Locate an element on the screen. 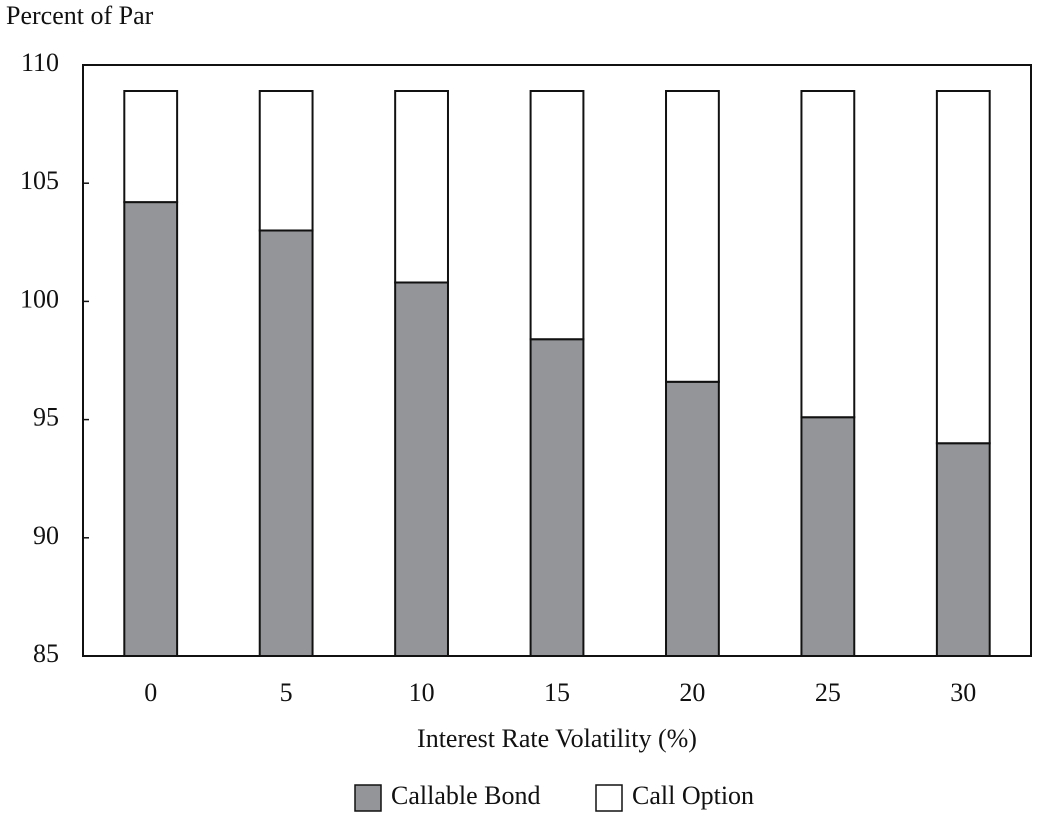 This screenshot has width=1060, height=831. y-tick-label: 90 is located at coordinates (46, 535).